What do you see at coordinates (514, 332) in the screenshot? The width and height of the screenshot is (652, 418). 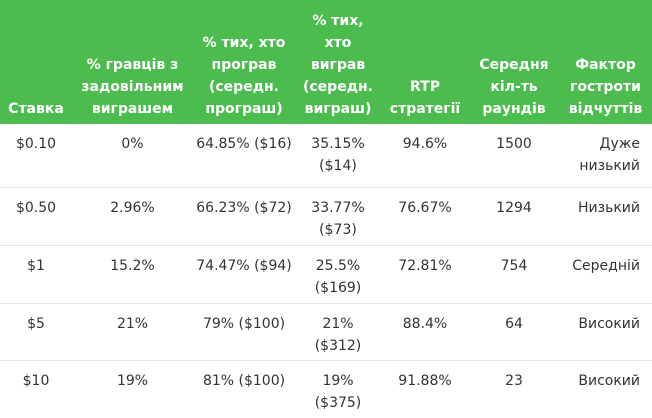 I see `cell-rounds: 64` at bounding box center [514, 332].